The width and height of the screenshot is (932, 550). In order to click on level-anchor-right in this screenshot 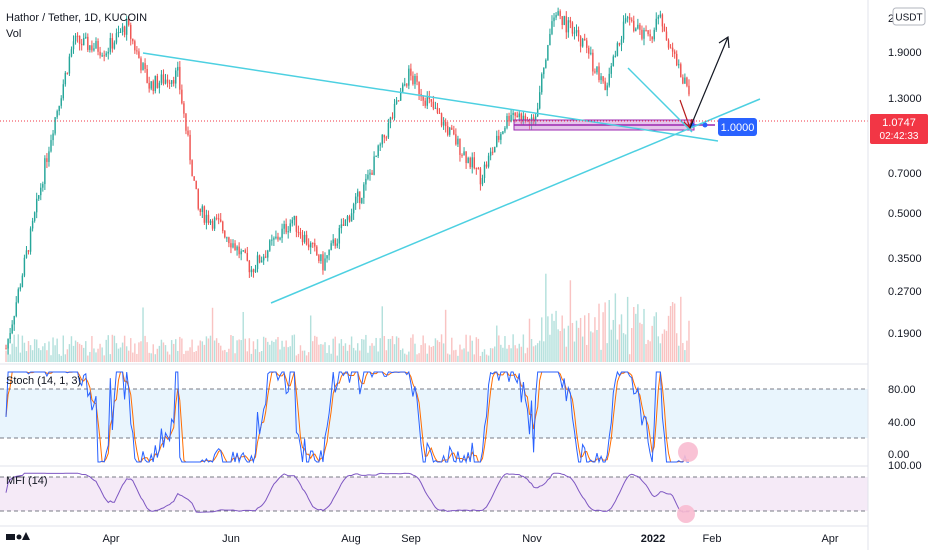, I will do `click(705, 125)`.